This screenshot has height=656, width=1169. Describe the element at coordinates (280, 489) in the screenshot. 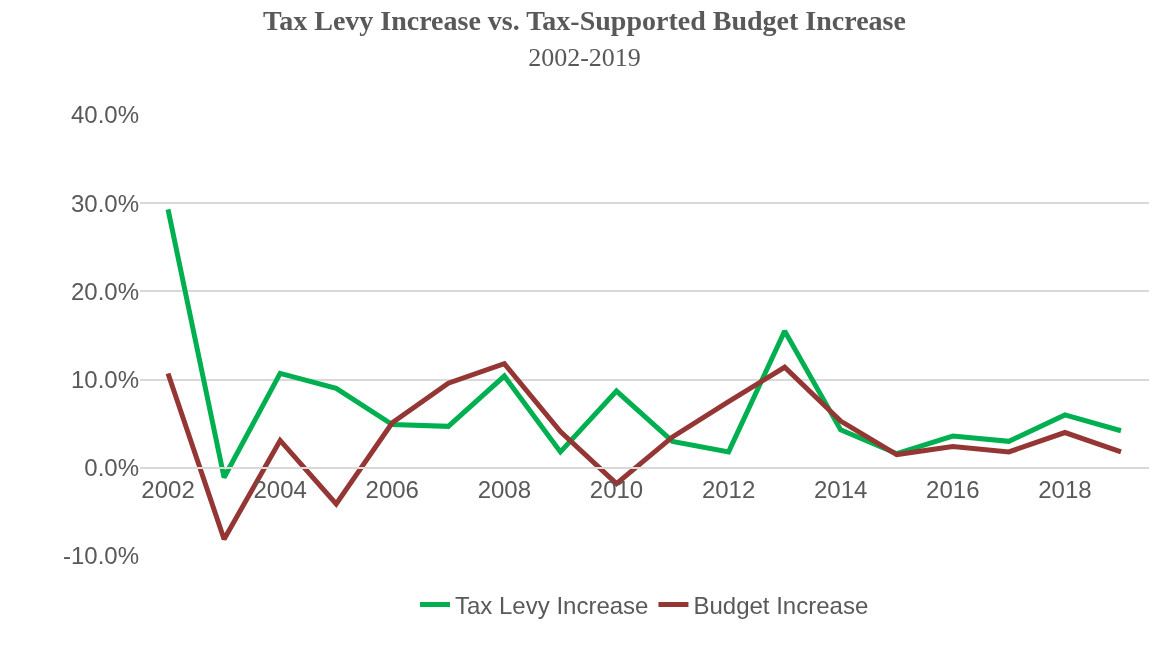

I see `x-tick-label: 2004` at that location.